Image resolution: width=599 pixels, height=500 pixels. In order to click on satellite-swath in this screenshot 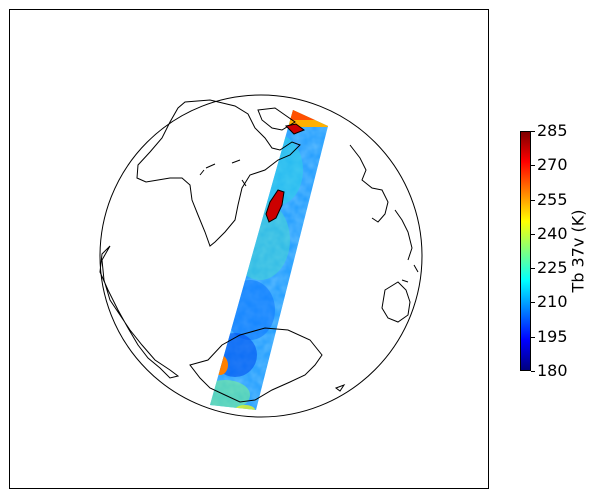, I will do `click(269, 260)`.